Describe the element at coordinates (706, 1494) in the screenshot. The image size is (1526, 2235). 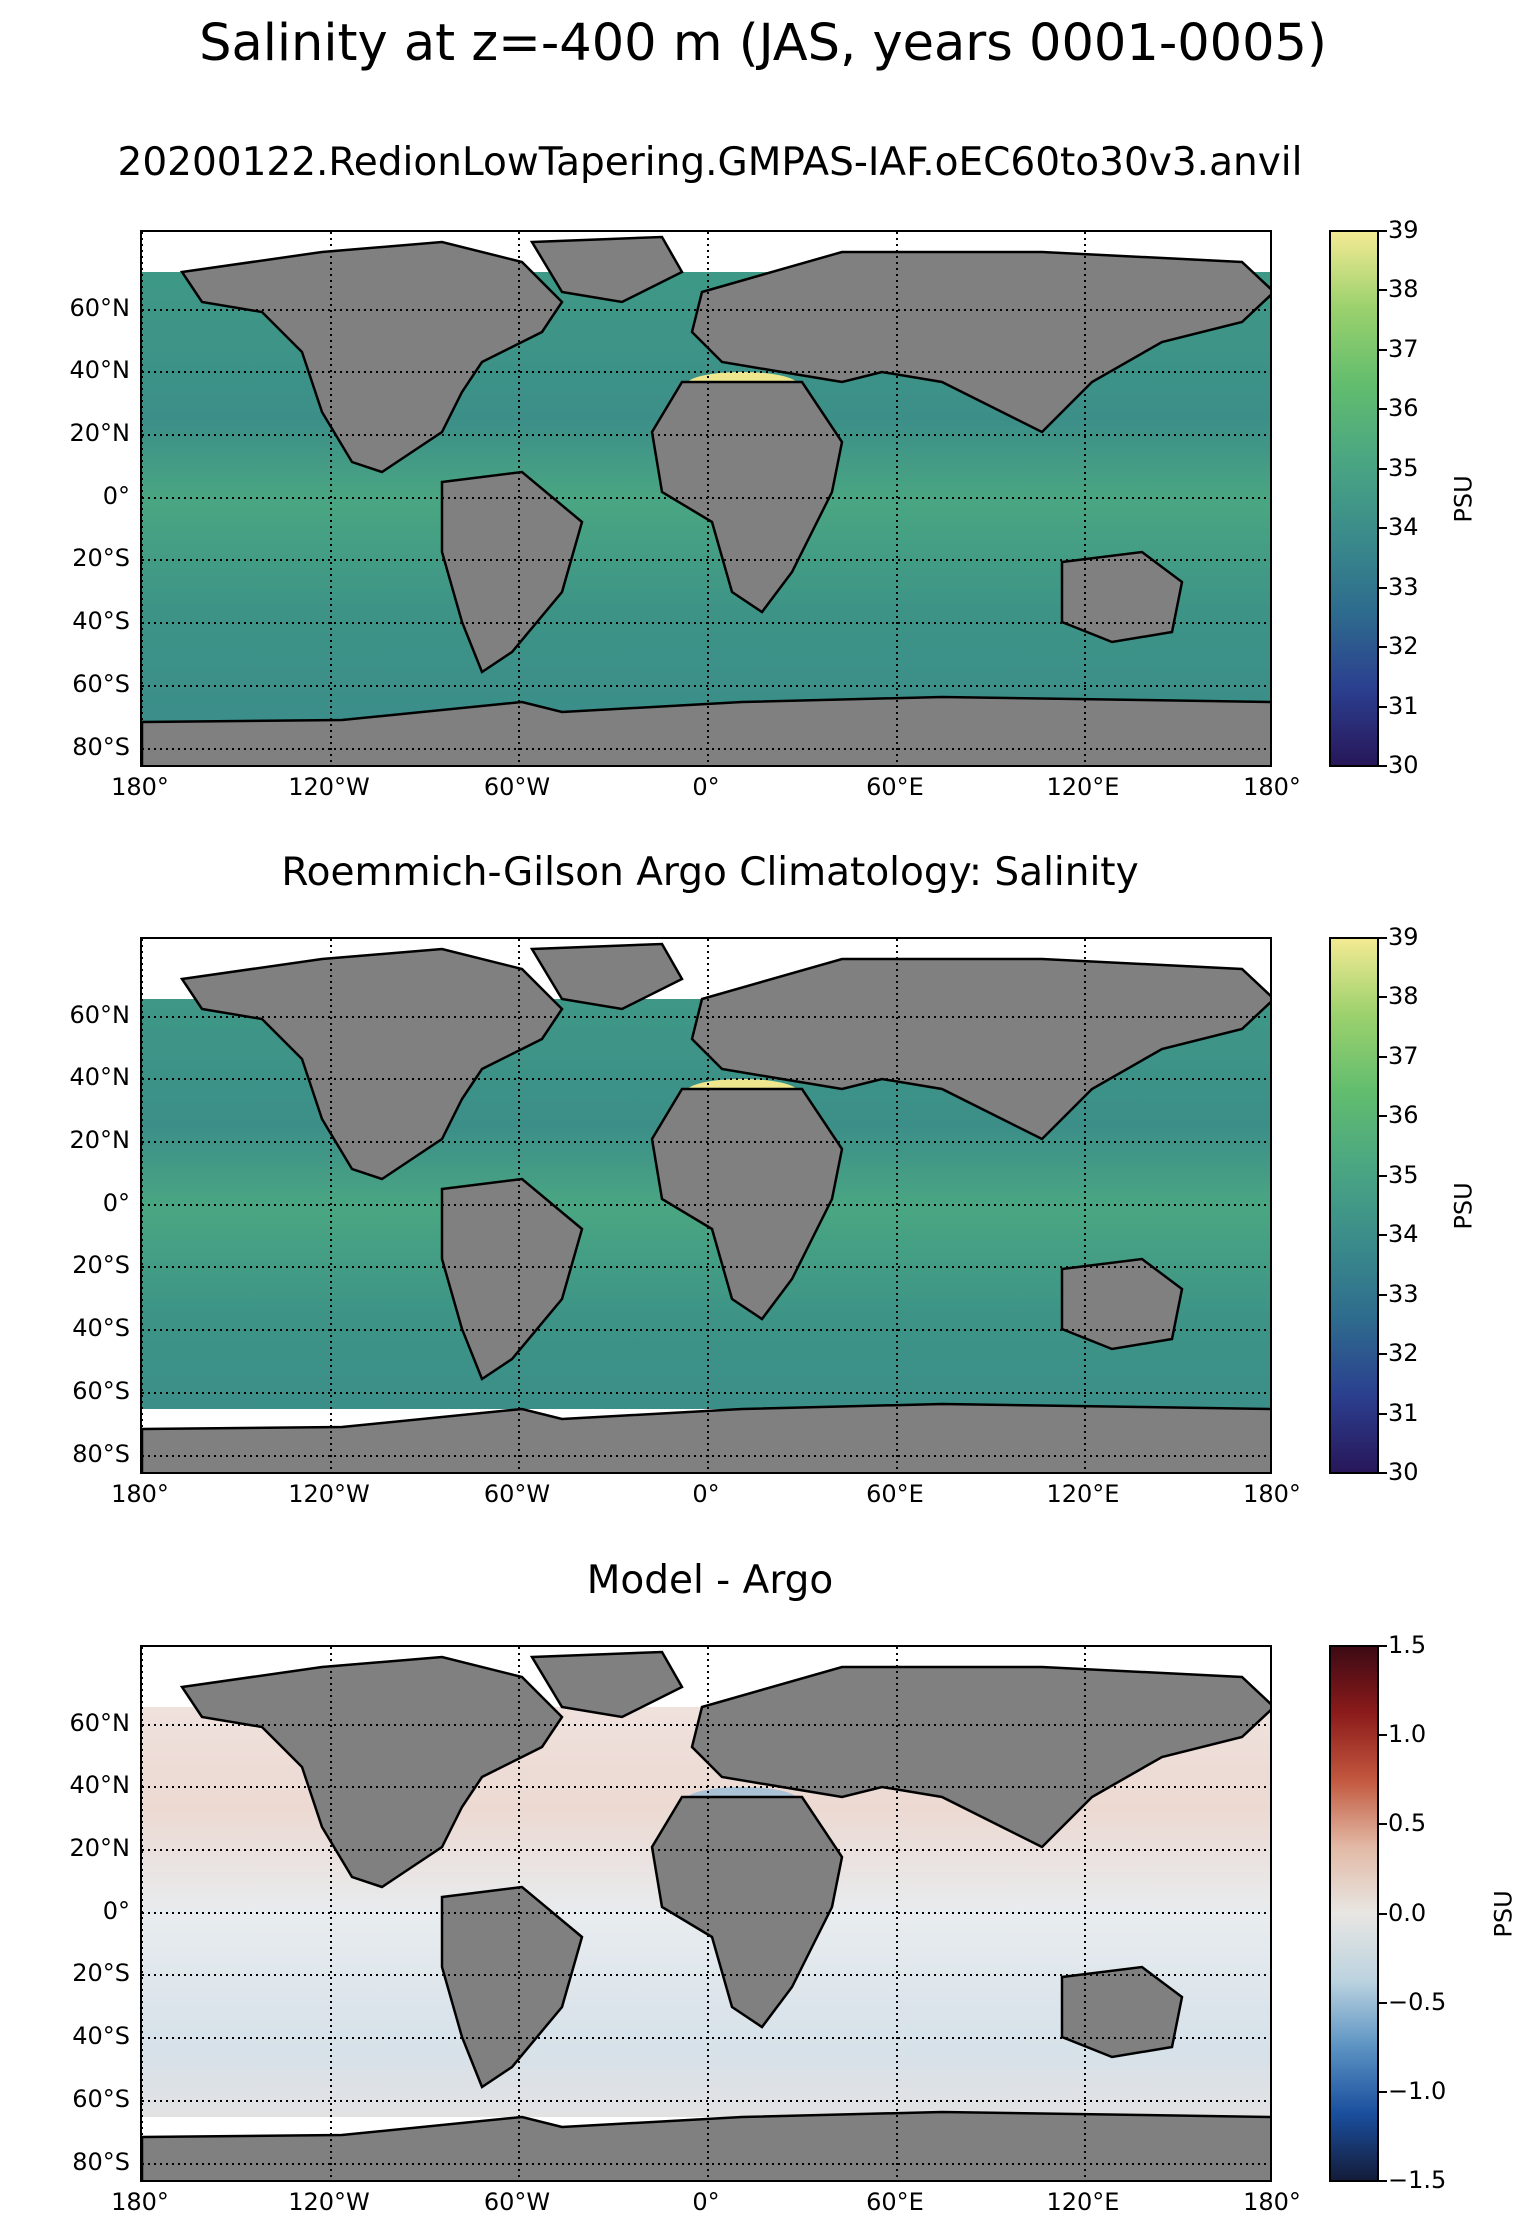
I see `longitude-label: 0°` at that location.